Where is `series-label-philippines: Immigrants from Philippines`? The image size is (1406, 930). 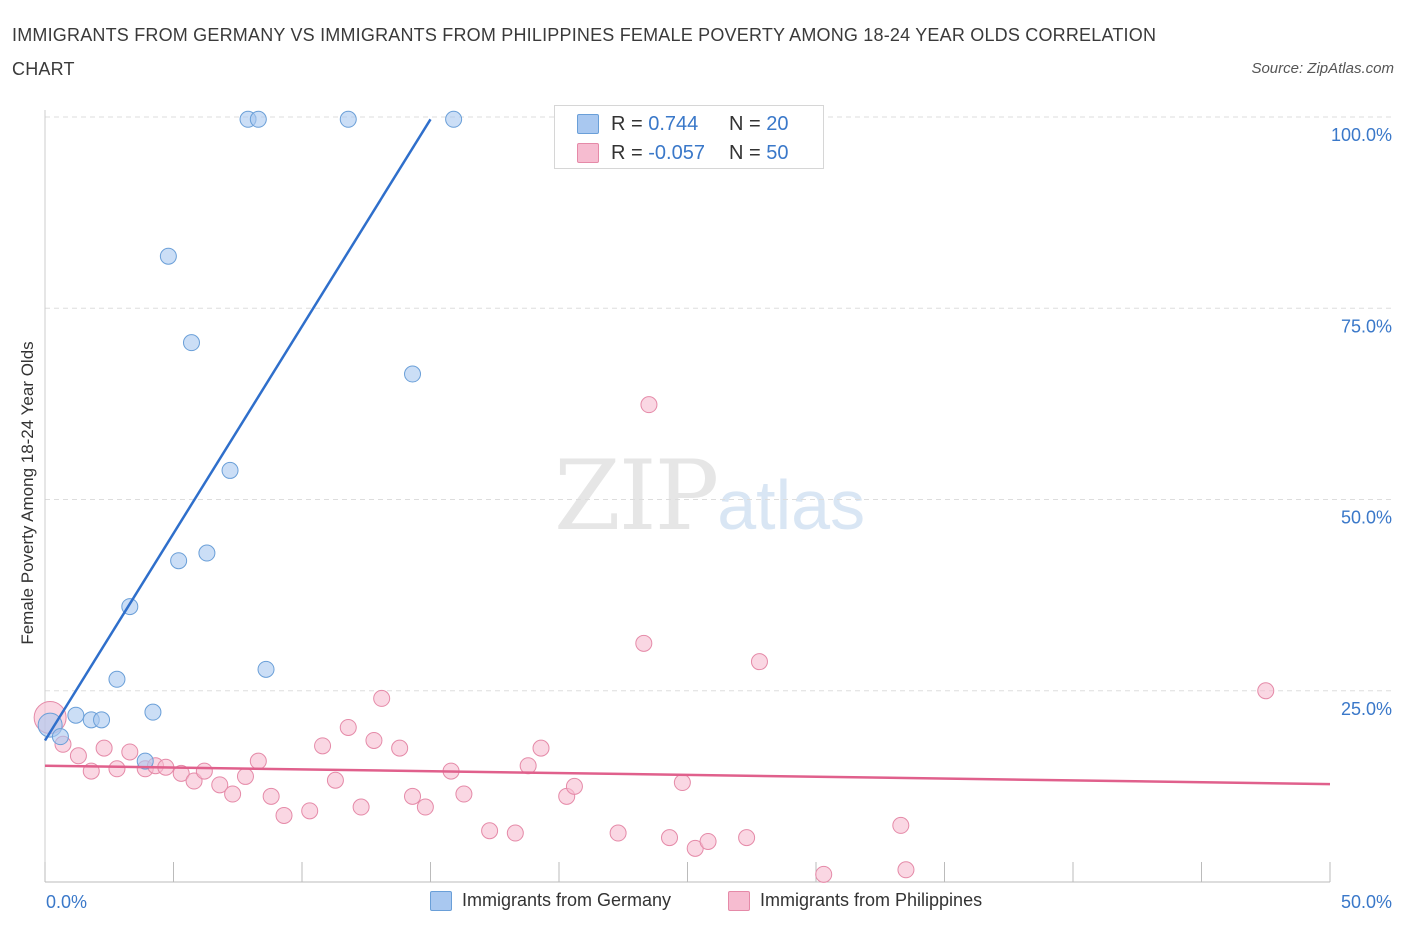
series-label-philippines: Immigrants from Philippines is located at coordinates (871, 900).